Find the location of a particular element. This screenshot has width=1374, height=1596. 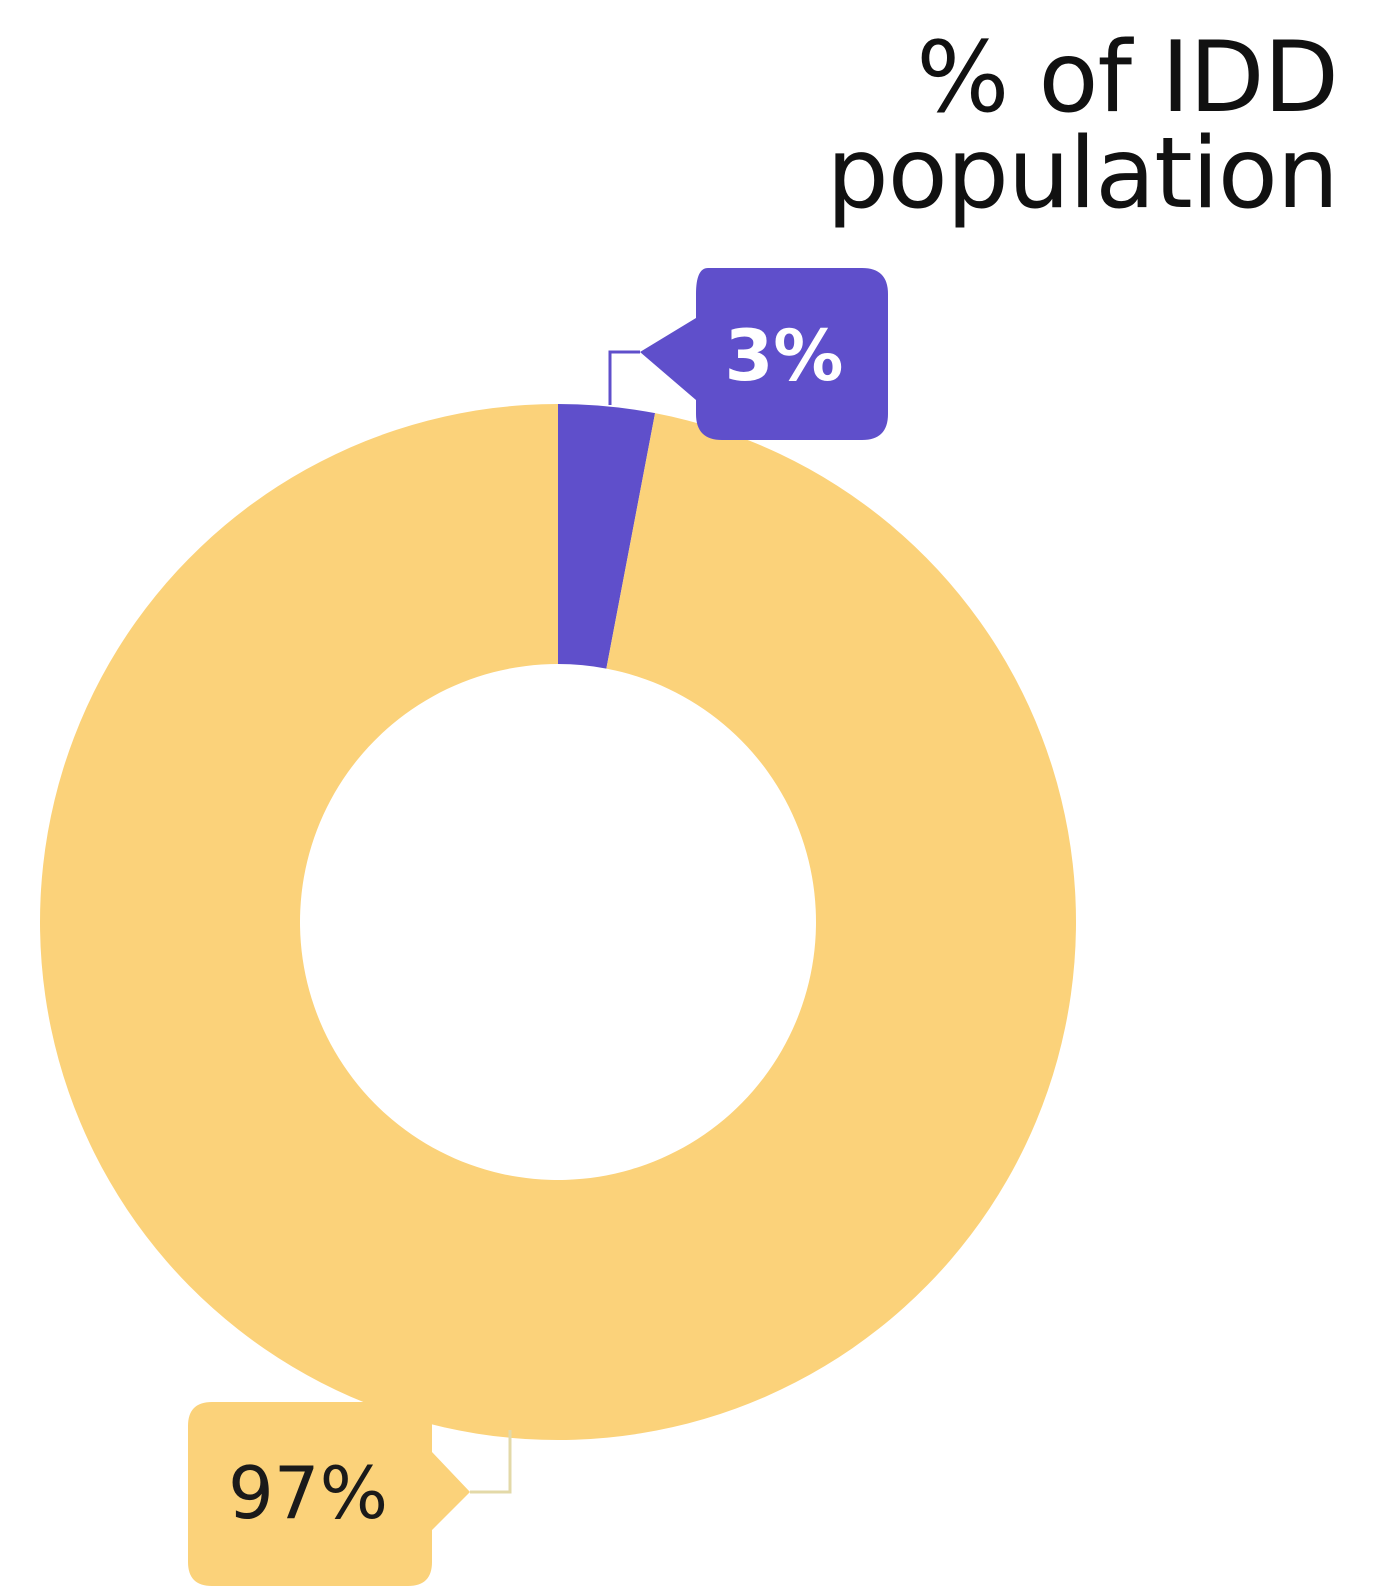

slice-3-percent is located at coordinates (607, 536).